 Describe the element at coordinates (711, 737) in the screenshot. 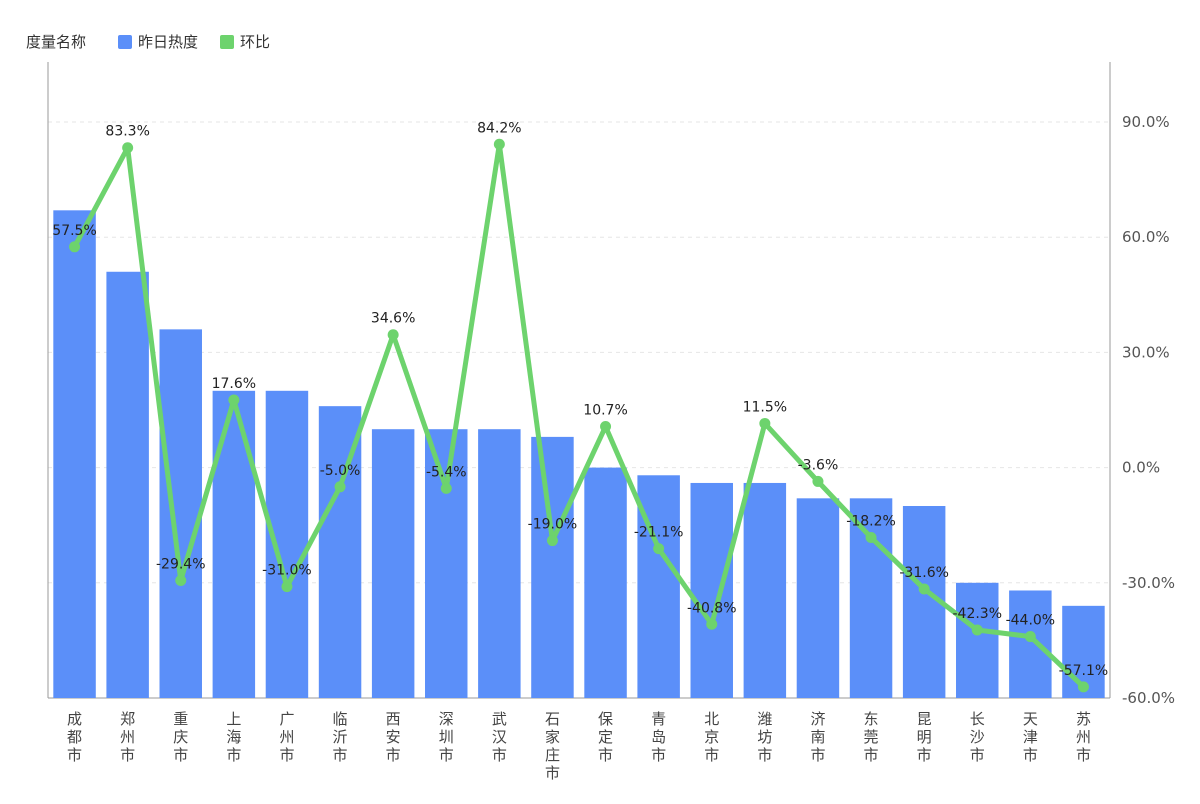

I see `x-tick-label: 北京市` at that location.